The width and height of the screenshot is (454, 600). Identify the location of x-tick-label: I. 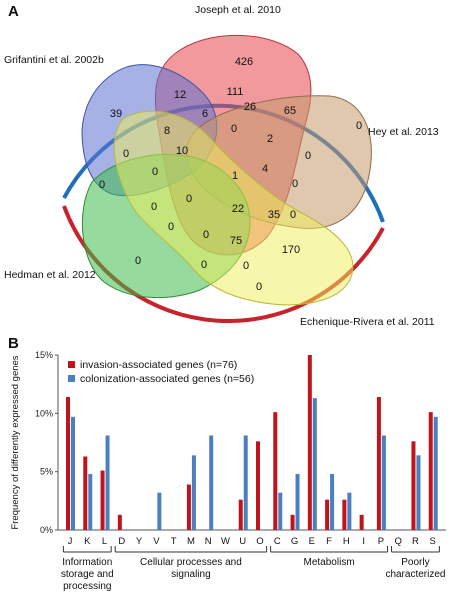
(363, 541).